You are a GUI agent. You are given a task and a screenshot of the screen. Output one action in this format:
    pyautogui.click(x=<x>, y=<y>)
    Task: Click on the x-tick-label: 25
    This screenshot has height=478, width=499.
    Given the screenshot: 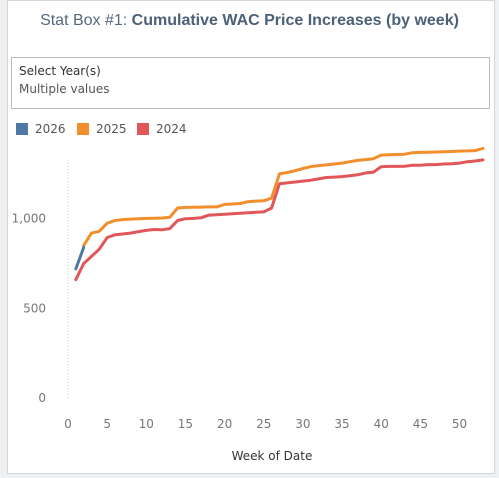 What is the action you would take?
    pyautogui.click(x=263, y=424)
    